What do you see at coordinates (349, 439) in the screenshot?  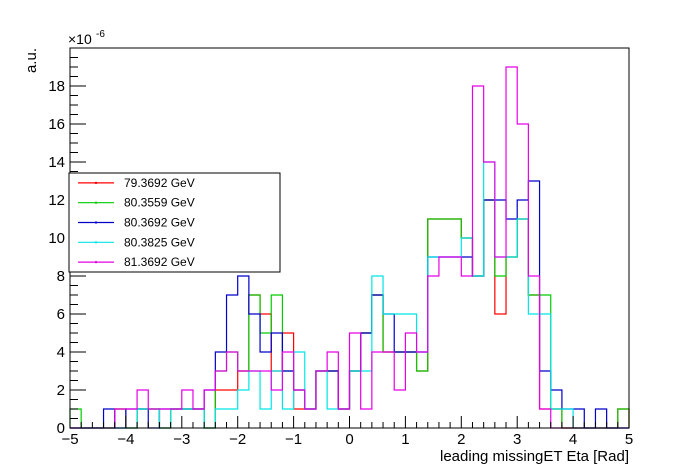 I see `x-tick-label: 0` at bounding box center [349, 439].